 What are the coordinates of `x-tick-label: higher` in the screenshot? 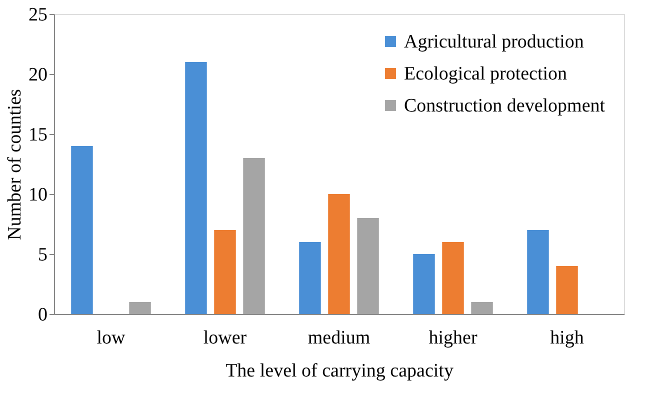 It's located at (453, 338).